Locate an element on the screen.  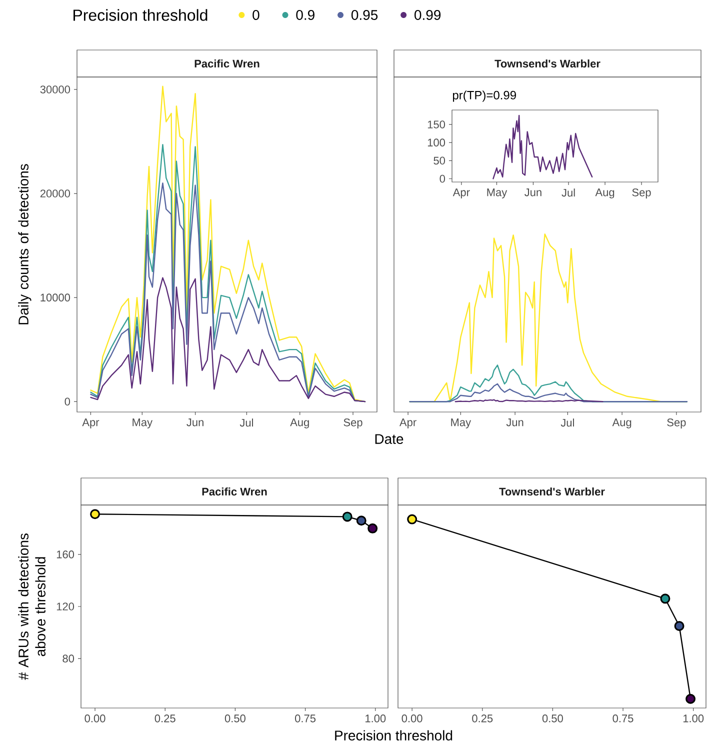
legend-label: 0.9 is located at coordinates (305, 15).